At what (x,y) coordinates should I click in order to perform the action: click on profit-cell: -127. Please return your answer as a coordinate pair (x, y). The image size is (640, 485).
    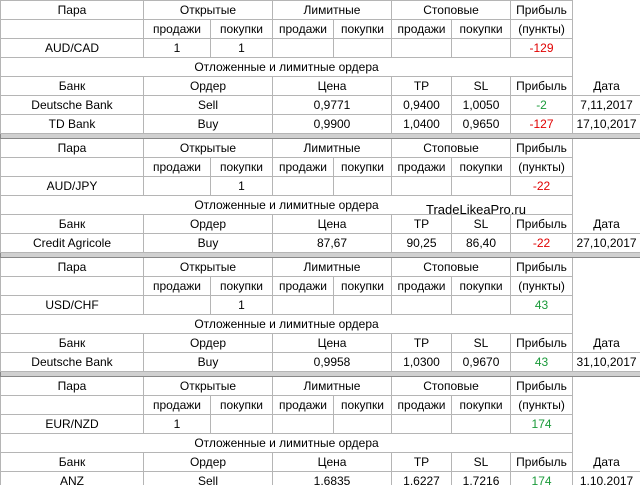
    Looking at the image, I should click on (542, 124).